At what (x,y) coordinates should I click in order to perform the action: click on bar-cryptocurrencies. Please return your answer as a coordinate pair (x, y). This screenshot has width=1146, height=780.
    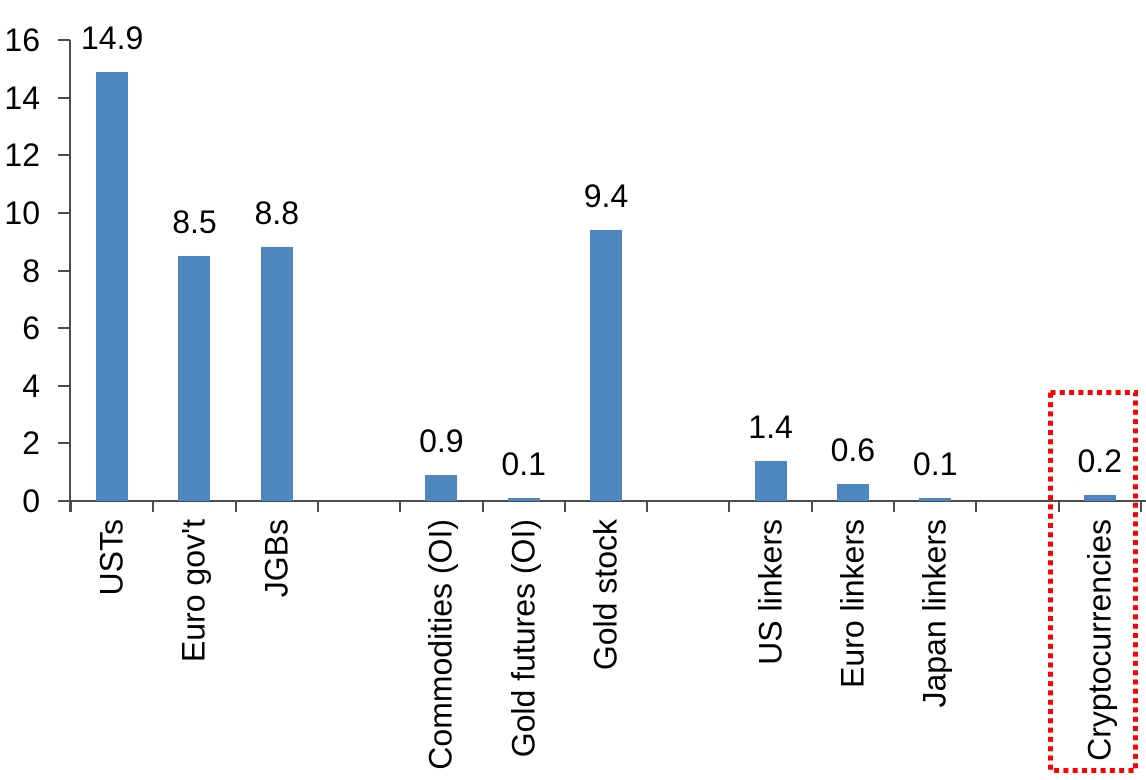
    Looking at the image, I should click on (1099, 498).